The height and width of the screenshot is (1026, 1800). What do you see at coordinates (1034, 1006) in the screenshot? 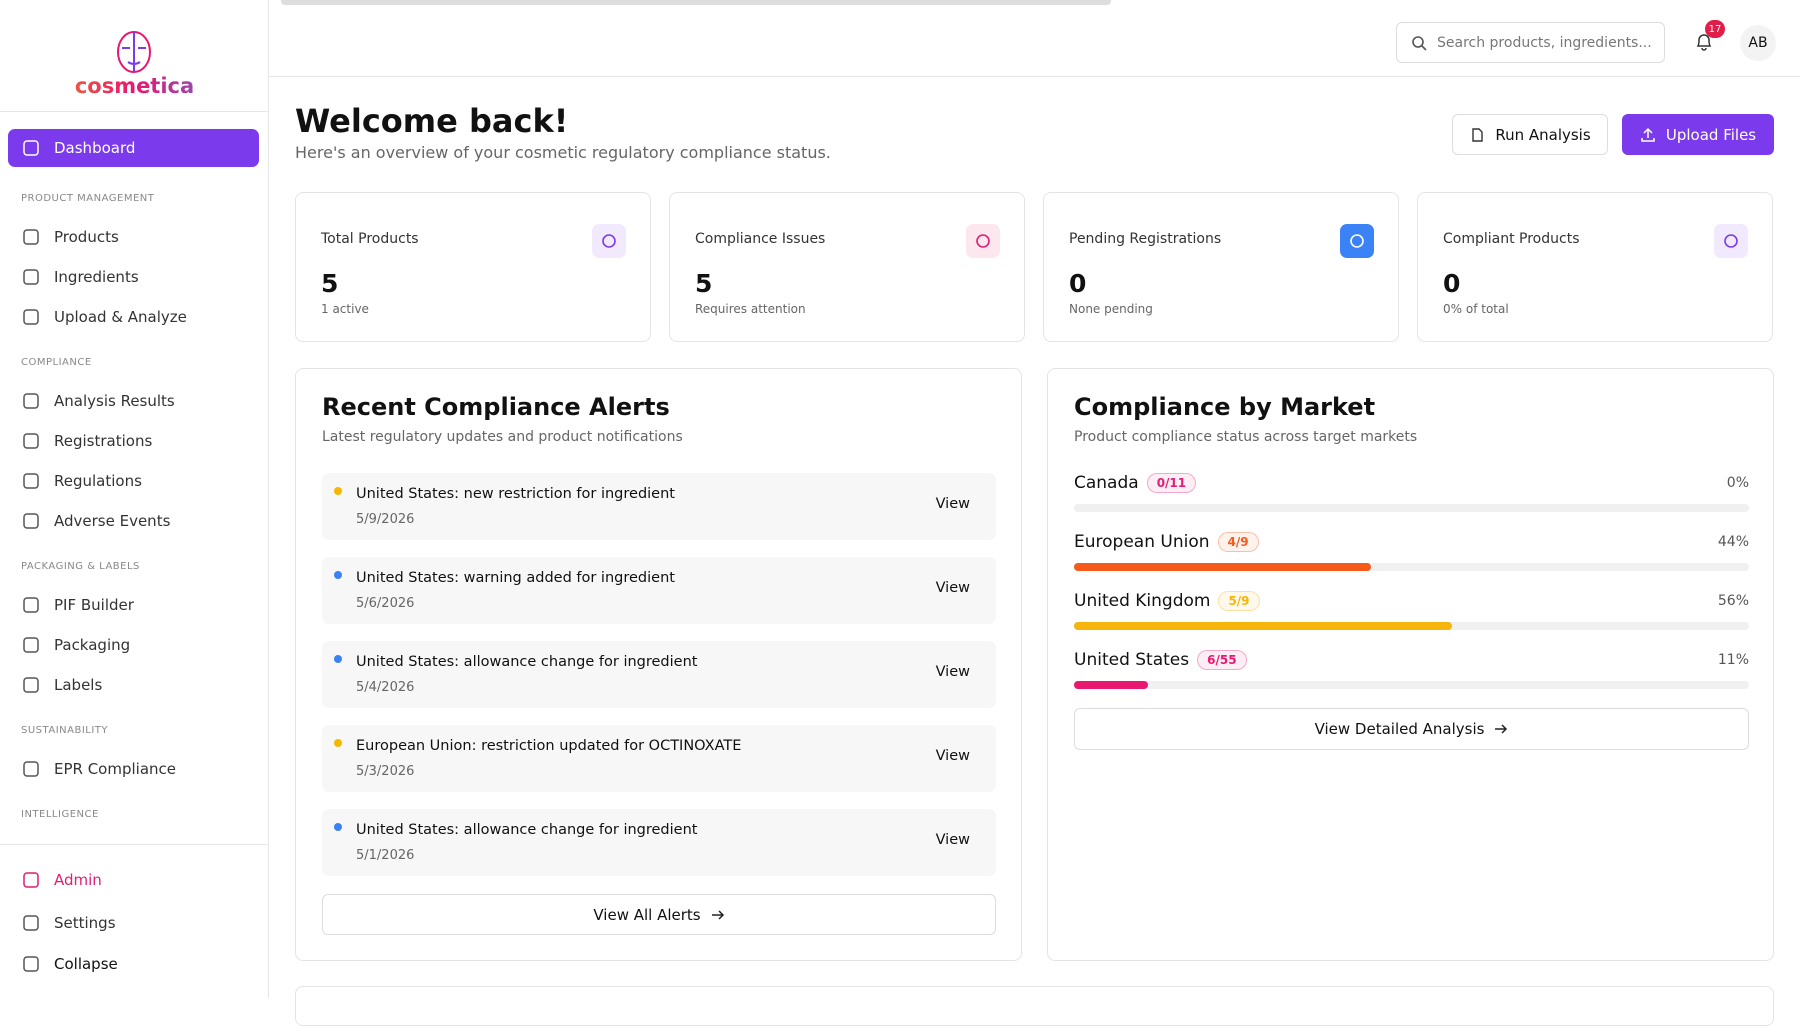
I see `next-panel` at bounding box center [1034, 1006].